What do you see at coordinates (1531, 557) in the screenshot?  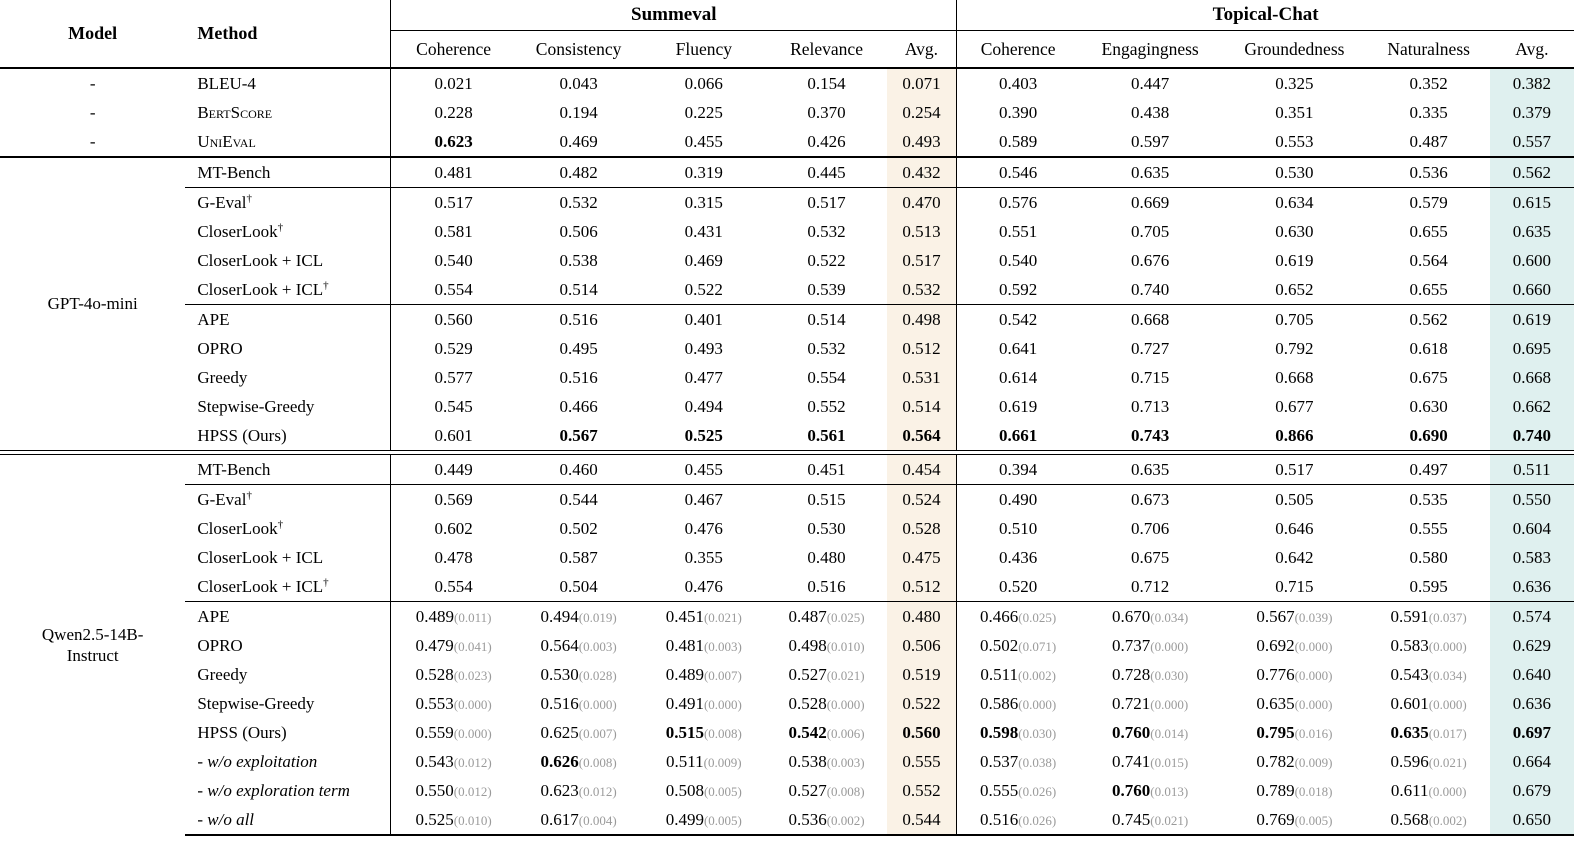 I see `metric-cell: 0.583` at bounding box center [1531, 557].